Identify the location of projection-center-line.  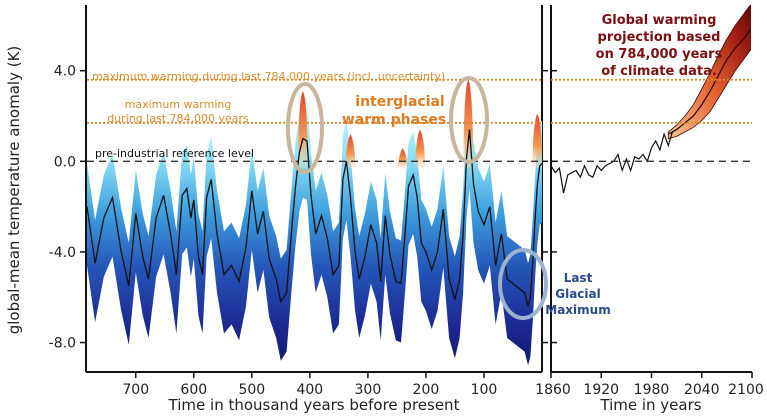
(709, 81).